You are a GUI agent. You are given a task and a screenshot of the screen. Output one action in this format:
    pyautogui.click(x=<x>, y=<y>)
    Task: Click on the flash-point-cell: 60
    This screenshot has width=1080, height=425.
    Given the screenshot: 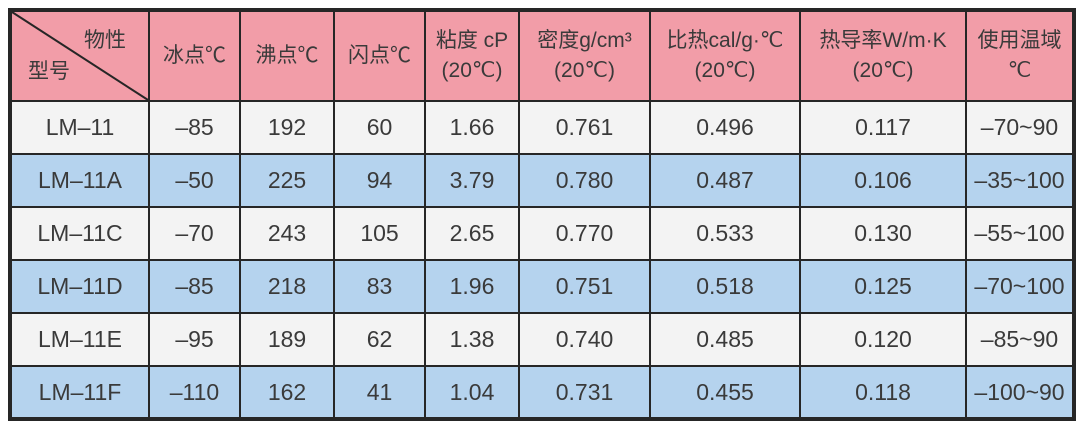 What is the action you would take?
    pyautogui.click(x=379, y=127)
    